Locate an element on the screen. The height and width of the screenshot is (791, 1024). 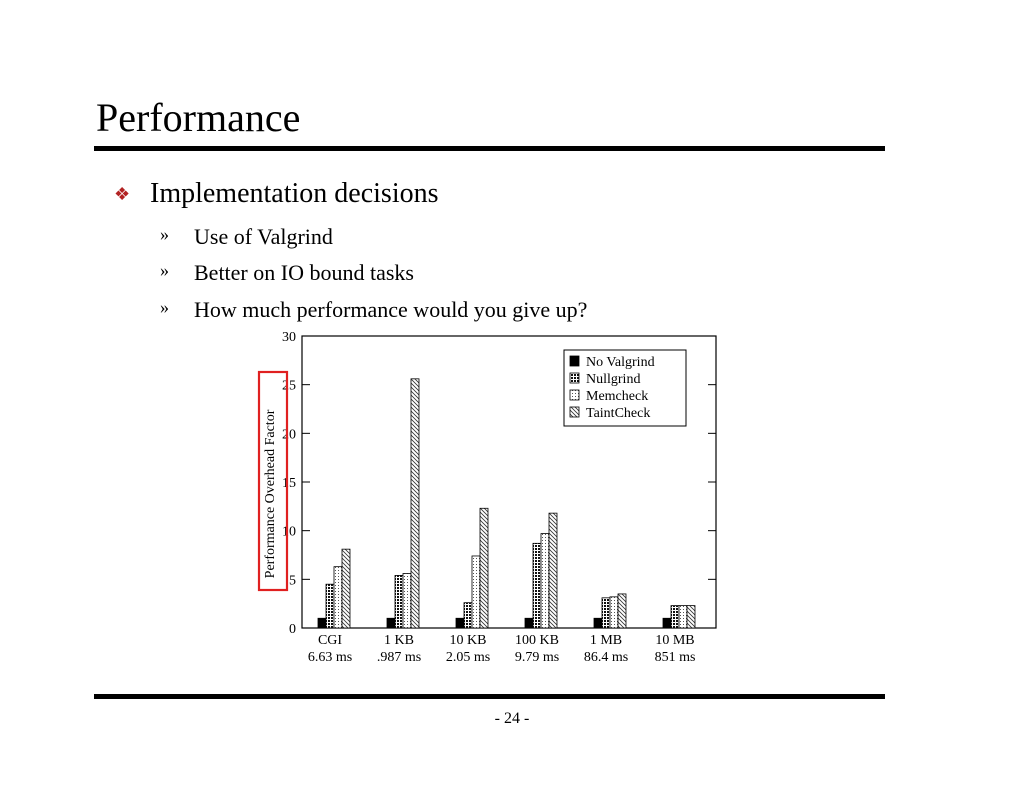
x-tick-label: 1 KB is located at coordinates (399, 640).